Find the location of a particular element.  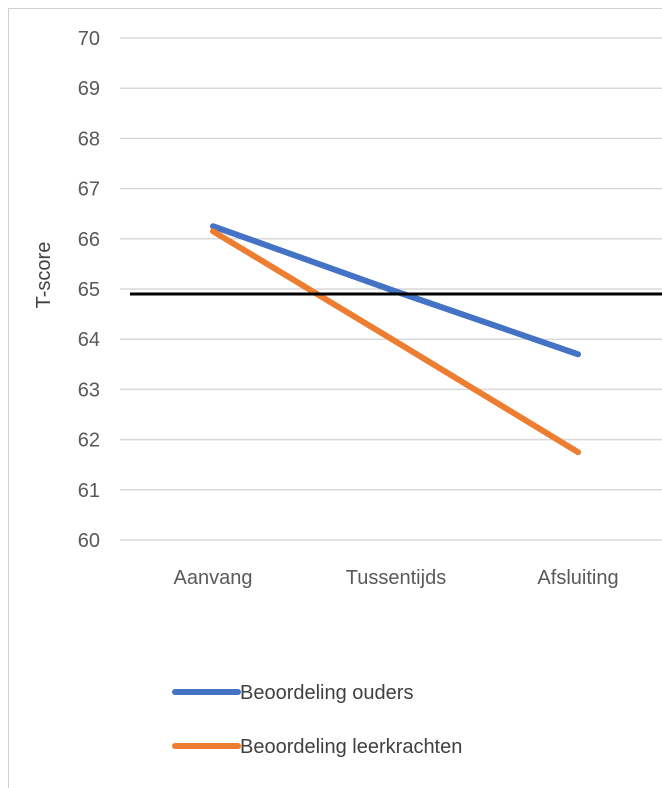

y-tick-63: 63 is located at coordinates (89, 390).